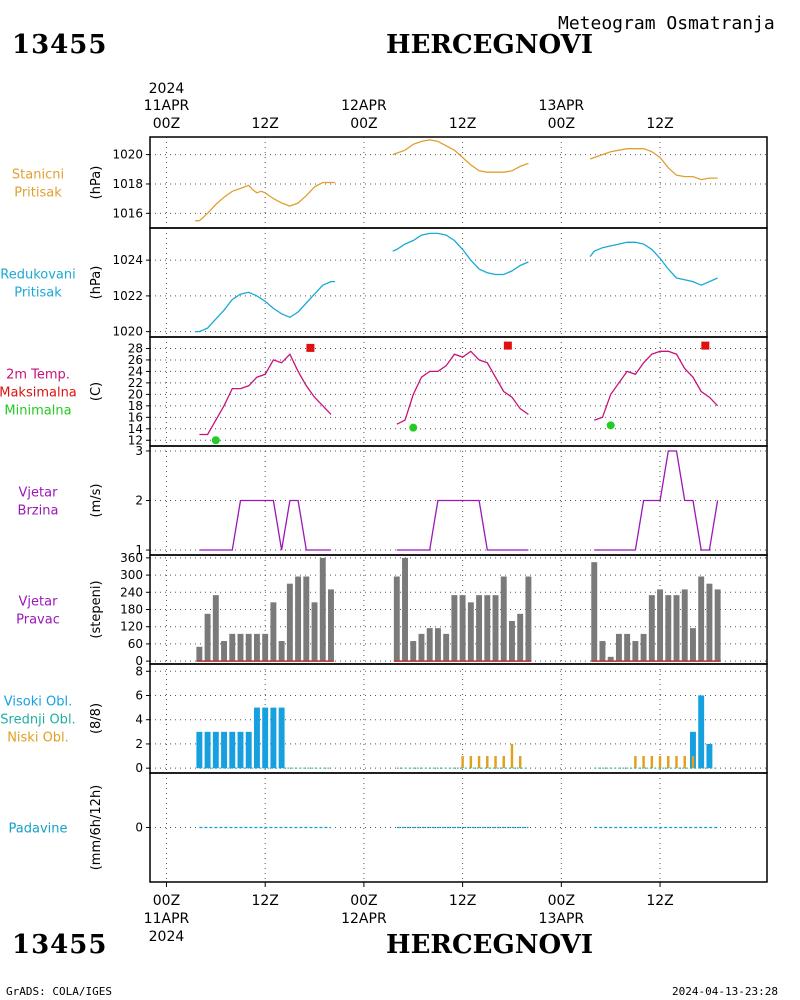 This screenshot has height=1000, width=800. I want to click on y-tick-label-0-2: 1020, so click(127, 155).